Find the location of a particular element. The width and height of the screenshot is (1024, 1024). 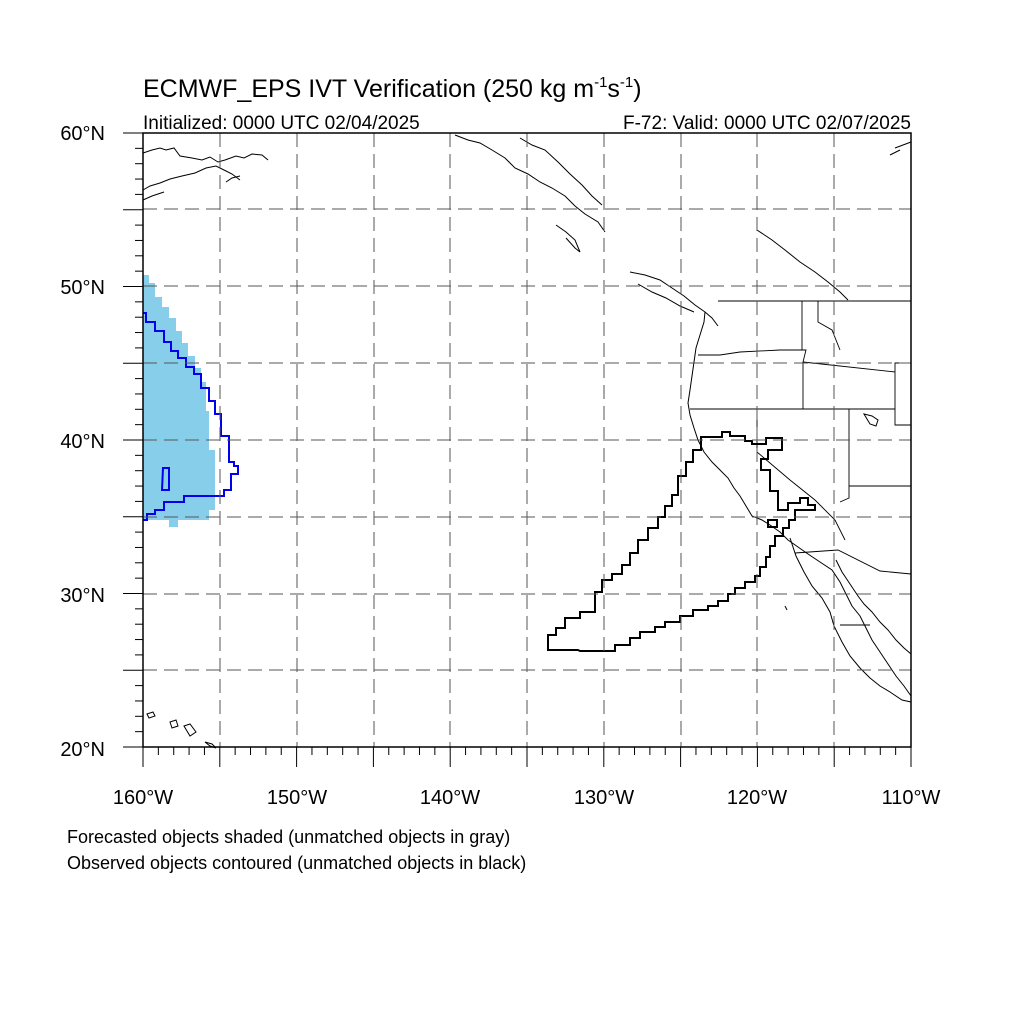

init-time-label: Initialized: 0000 UTC 02/04/2025 is located at coordinates (281, 123).